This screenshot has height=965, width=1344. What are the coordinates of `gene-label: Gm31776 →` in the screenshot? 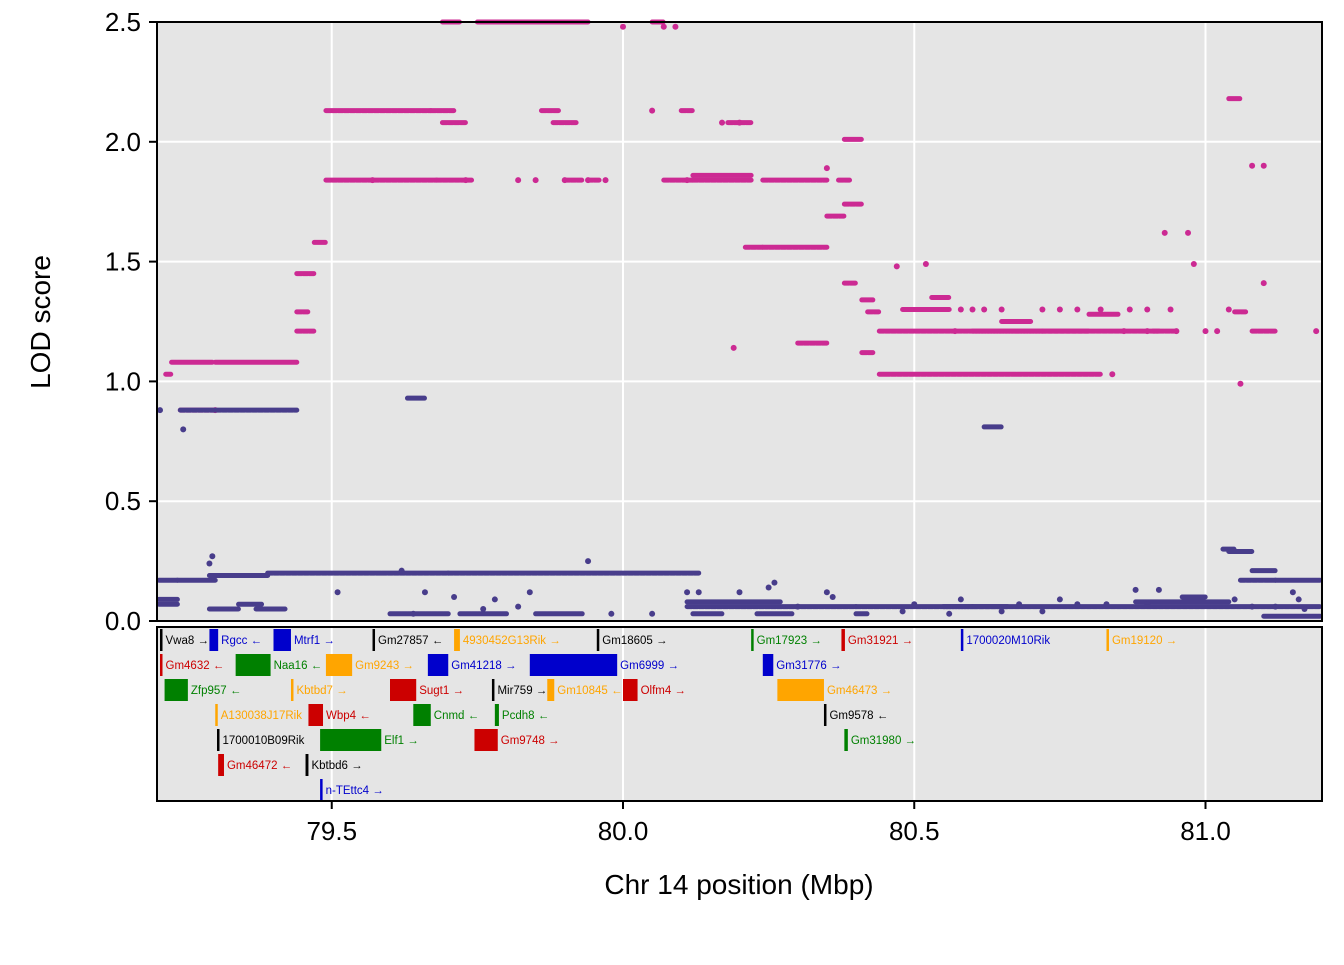 It's located at (808, 666).